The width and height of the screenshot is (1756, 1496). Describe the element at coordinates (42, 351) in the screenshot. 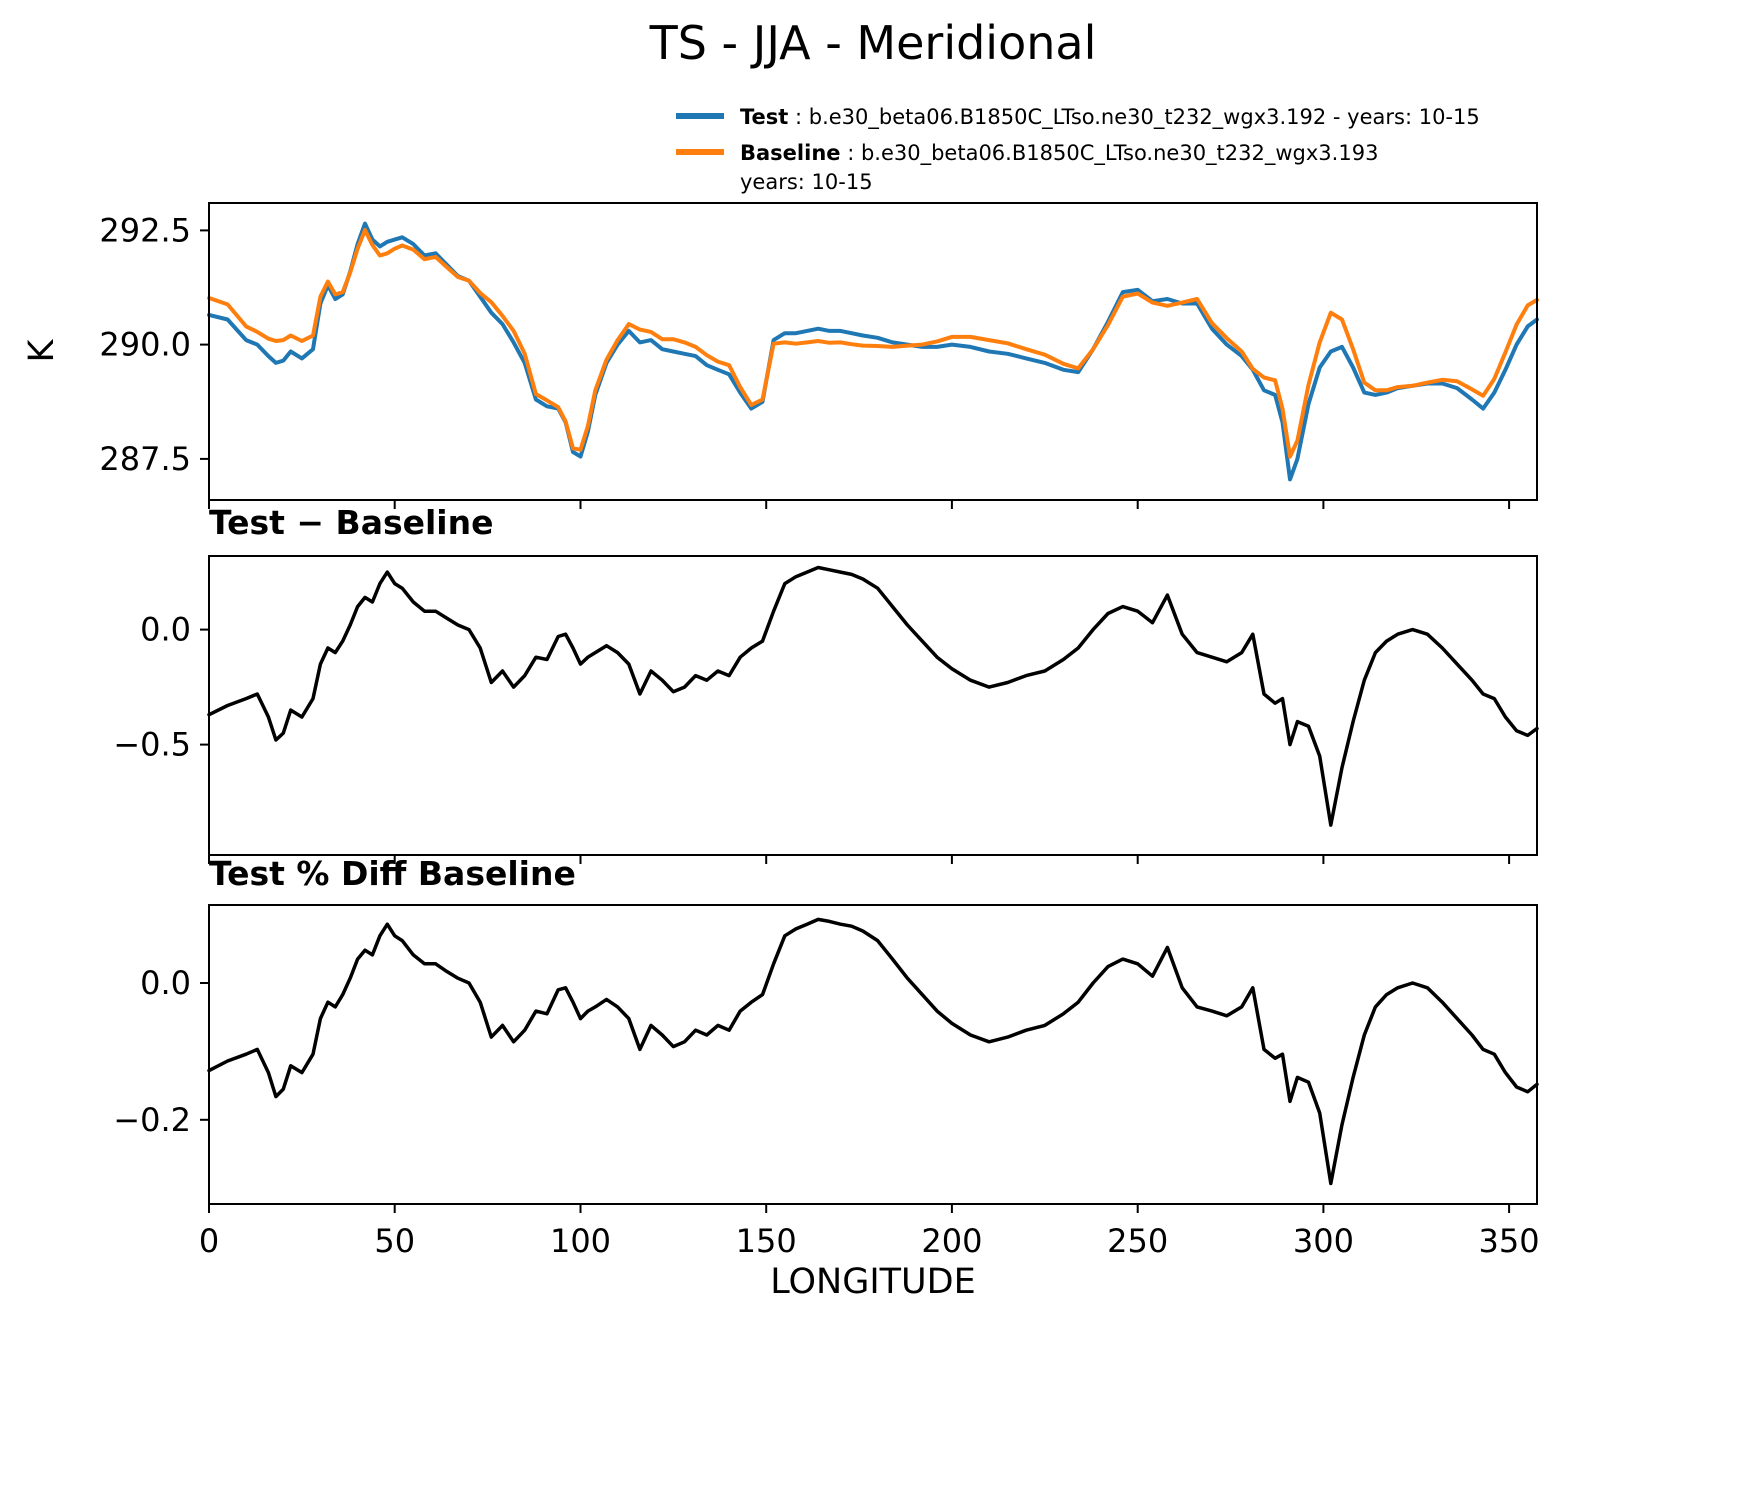

I see `y-axis-label: K` at that location.